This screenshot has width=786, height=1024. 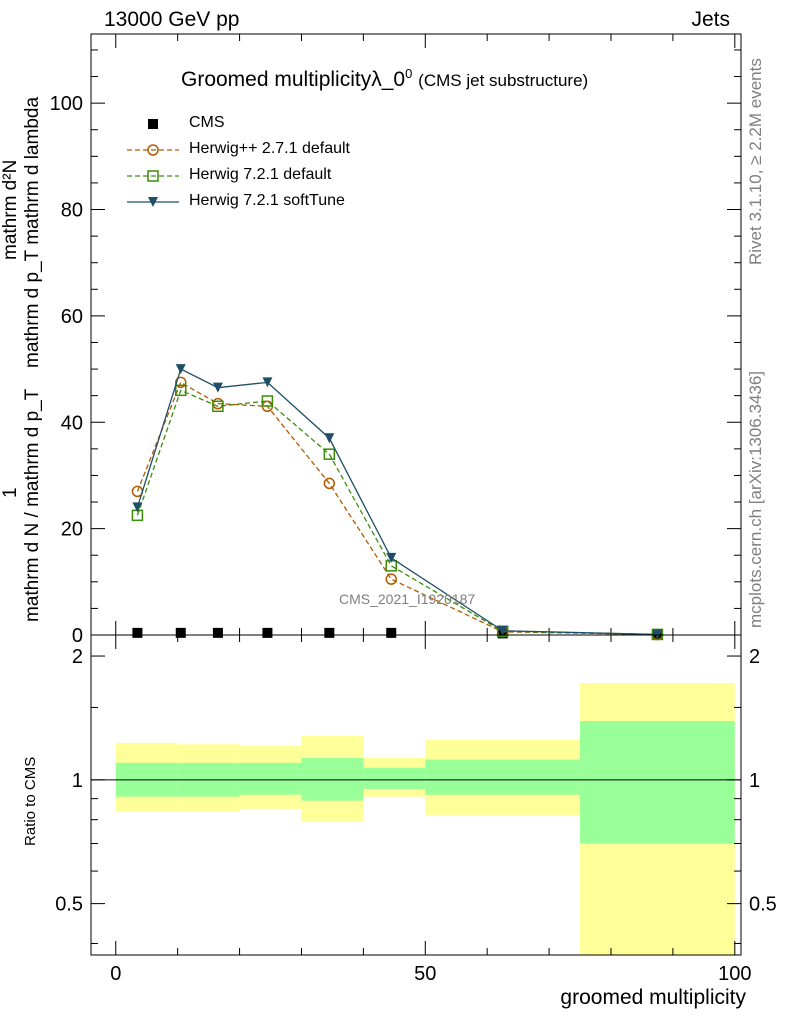 What do you see at coordinates (267, 200) in the screenshot?
I see `legend-label-herwig-softtune: Herwig 7.2.1 softTune` at bounding box center [267, 200].